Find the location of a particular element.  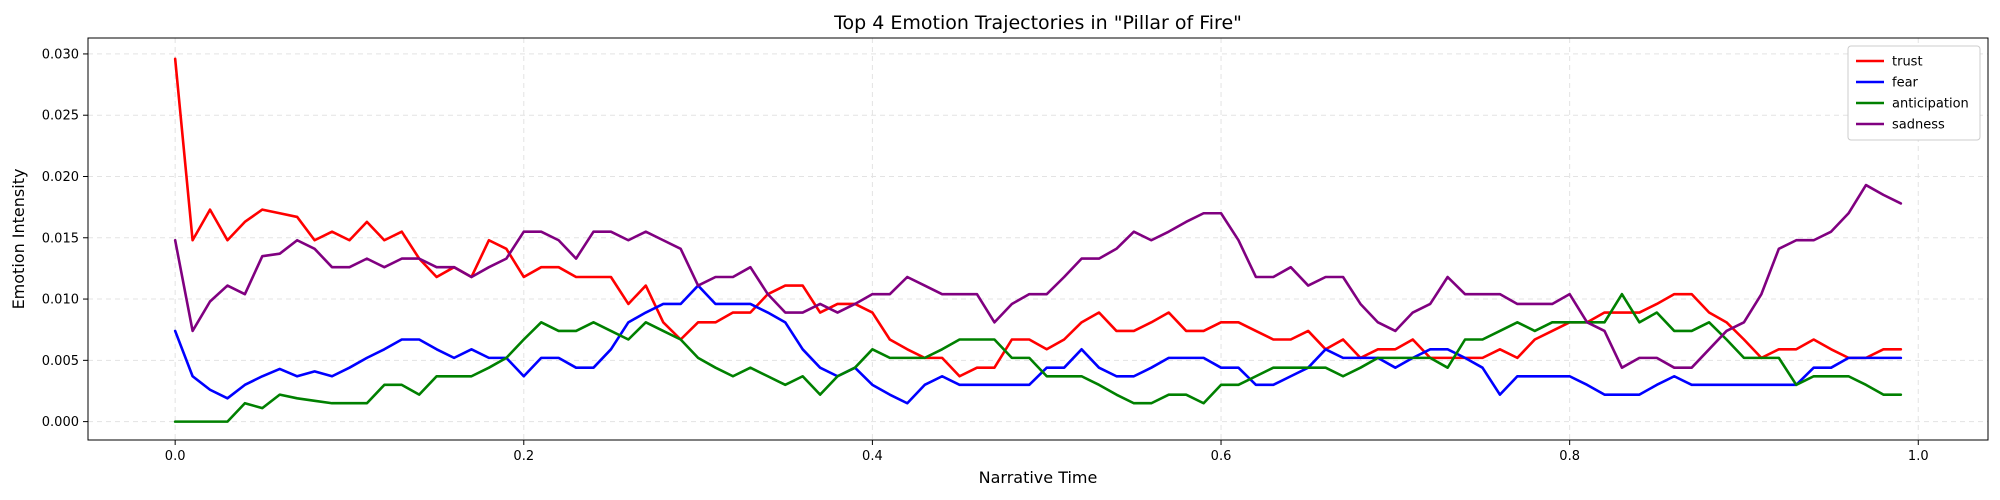

legend-label-fear: fear is located at coordinates (1905, 83).